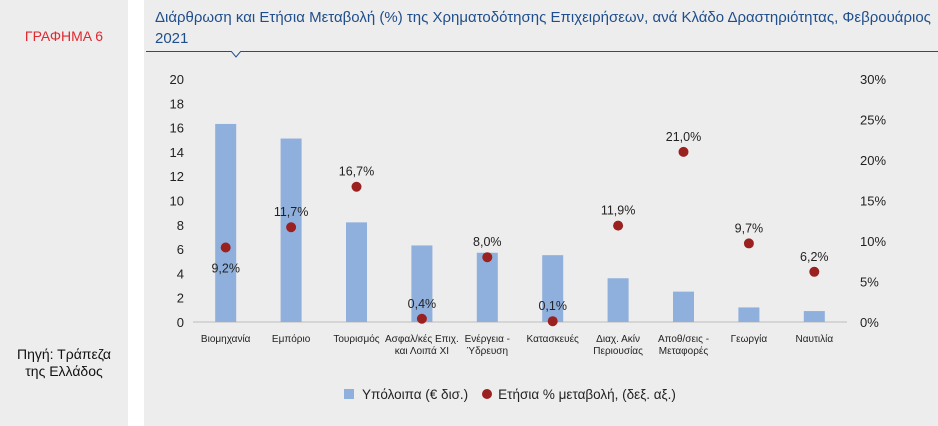  What do you see at coordinates (136, 213) in the screenshot?
I see `panel-gap` at bounding box center [136, 213].